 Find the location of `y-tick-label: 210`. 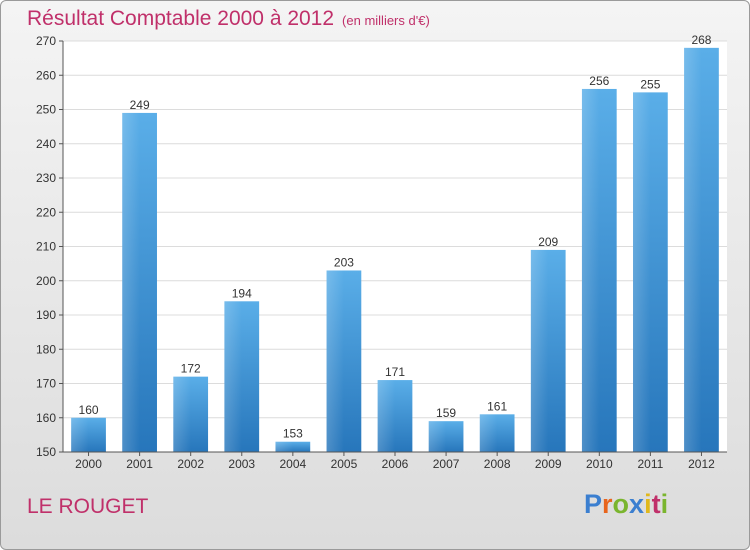

y-tick-label: 210 is located at coordinates (46, 247).